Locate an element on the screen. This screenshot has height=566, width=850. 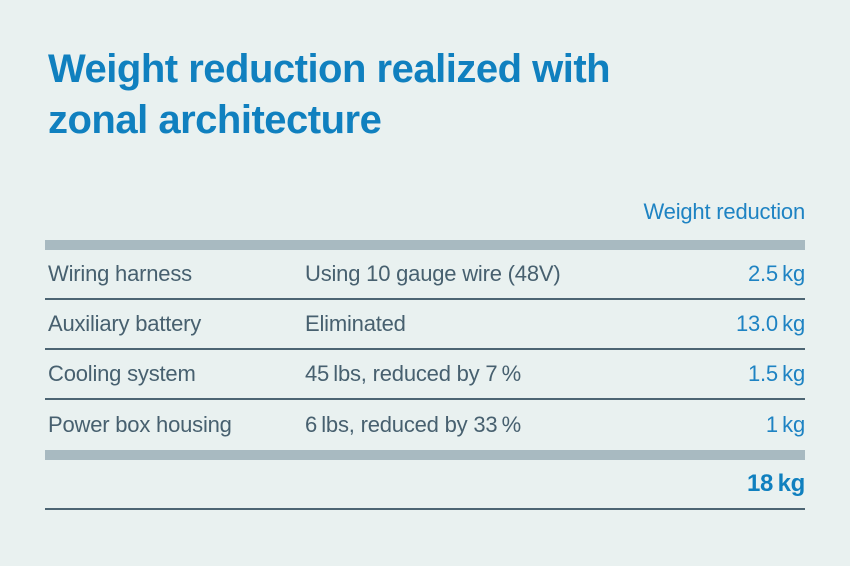
row-description: 45 lbs, reduced by 7 % is located at coordinates (413, 373).